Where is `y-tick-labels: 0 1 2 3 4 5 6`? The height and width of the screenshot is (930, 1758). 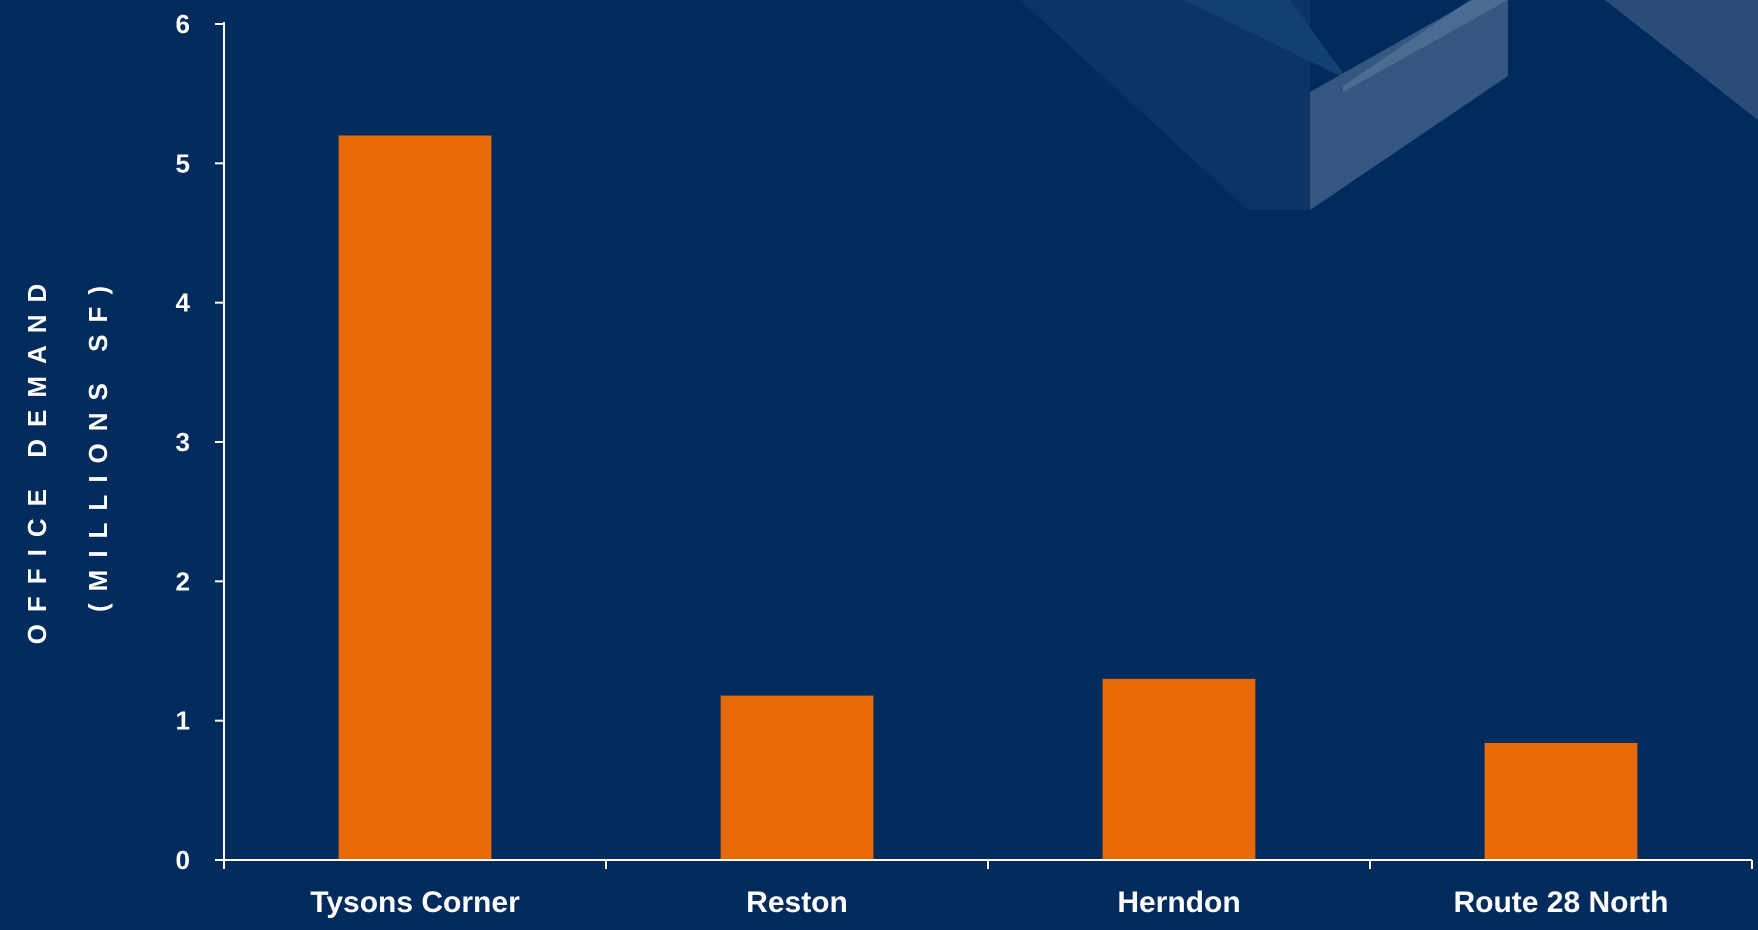 y-tick-labels: 0 1 2 3 4 5 6 is located at coordinates (183, 442).